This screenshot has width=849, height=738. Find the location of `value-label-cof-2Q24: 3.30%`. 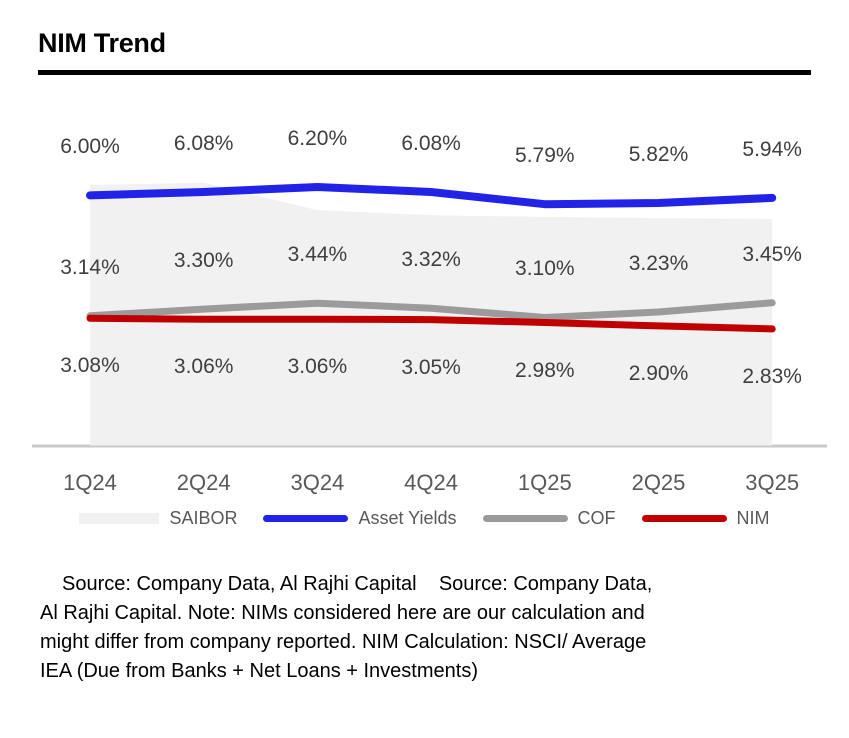

value-label-cof-2Q24: 3.30% is located at coordinates (203, 261).